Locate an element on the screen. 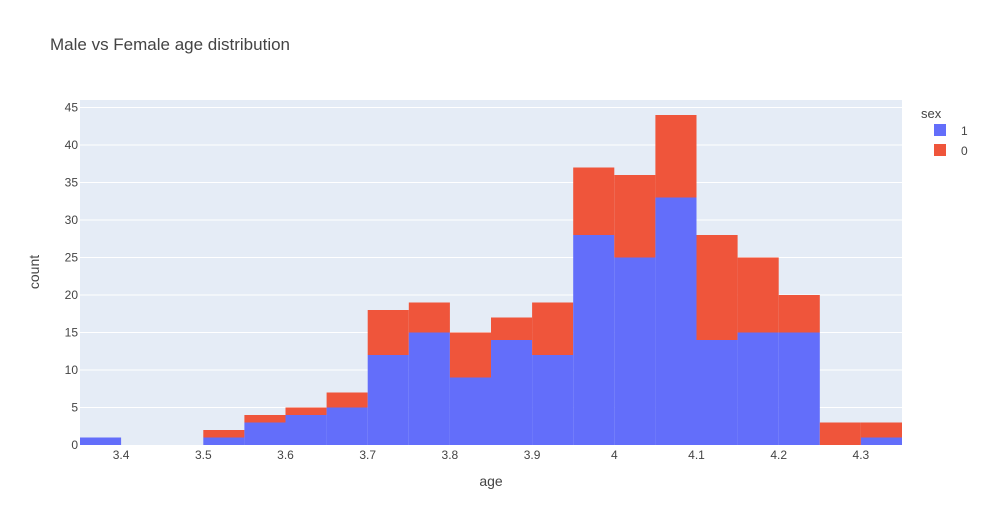 The height and width of the screenshot is (530, 983). legend-label-1: 1 is located at coordinates (964, 131).